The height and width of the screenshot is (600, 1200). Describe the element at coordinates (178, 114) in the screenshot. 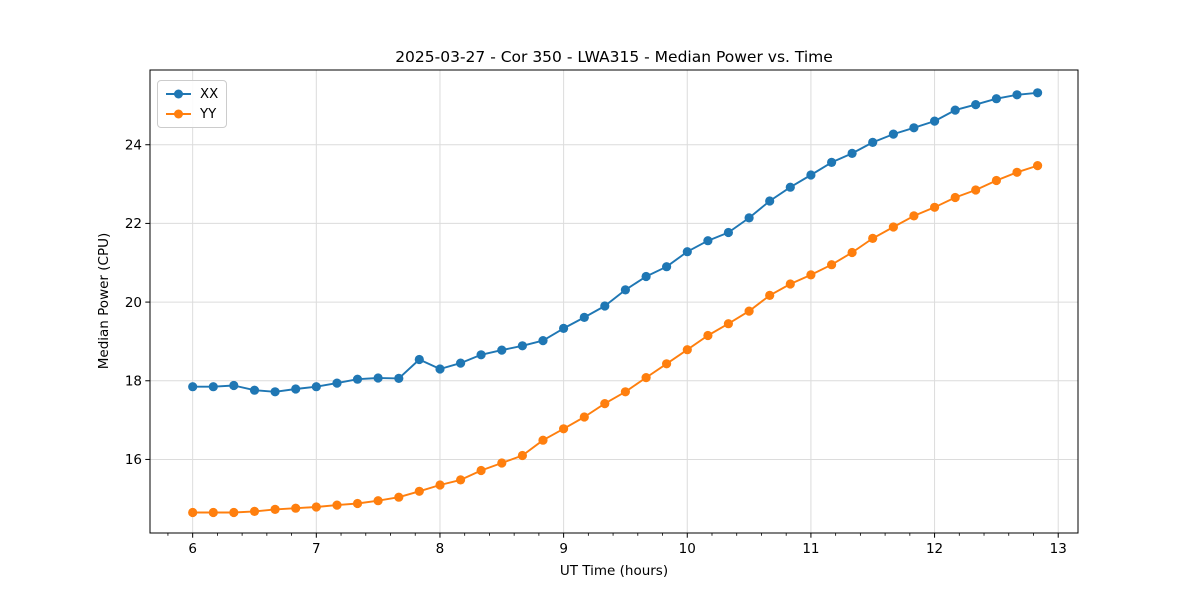

I see `legend-swatch-yy-icon` at that location.